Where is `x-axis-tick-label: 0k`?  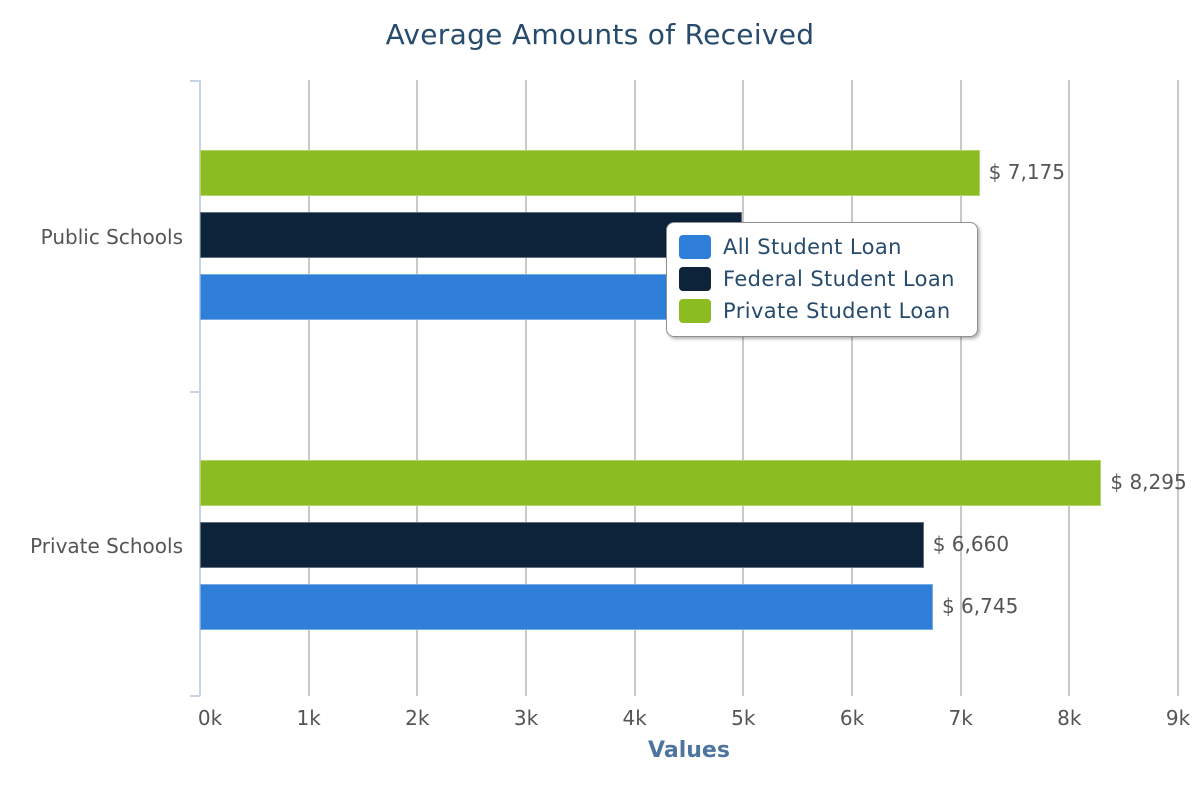 x-axis-tick-label: 0k is located at coordinates (210, 718).